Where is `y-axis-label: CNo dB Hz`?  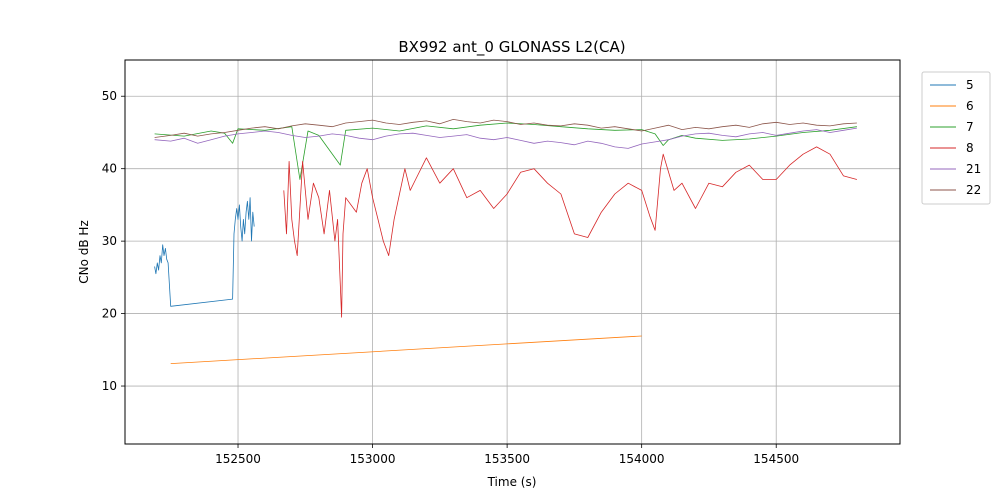
y-axis-label: CNo dB Hz is located at coordinates (84, 252).